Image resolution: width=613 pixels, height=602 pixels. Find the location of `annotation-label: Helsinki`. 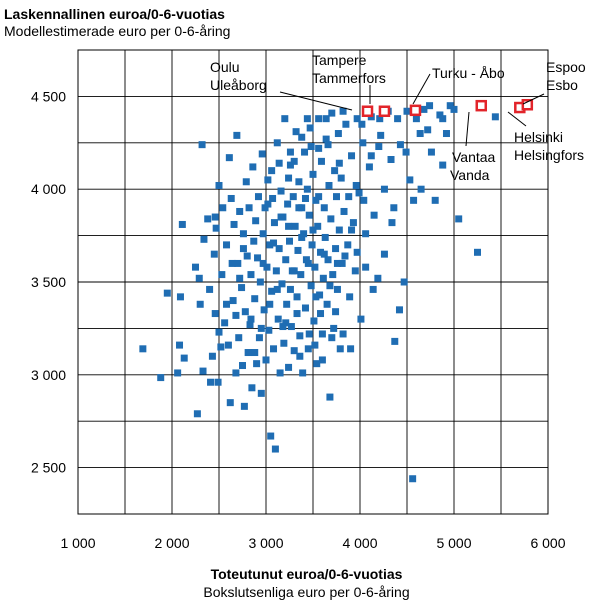

annotation-label: Helsinki is located at coordinates (538, 137).